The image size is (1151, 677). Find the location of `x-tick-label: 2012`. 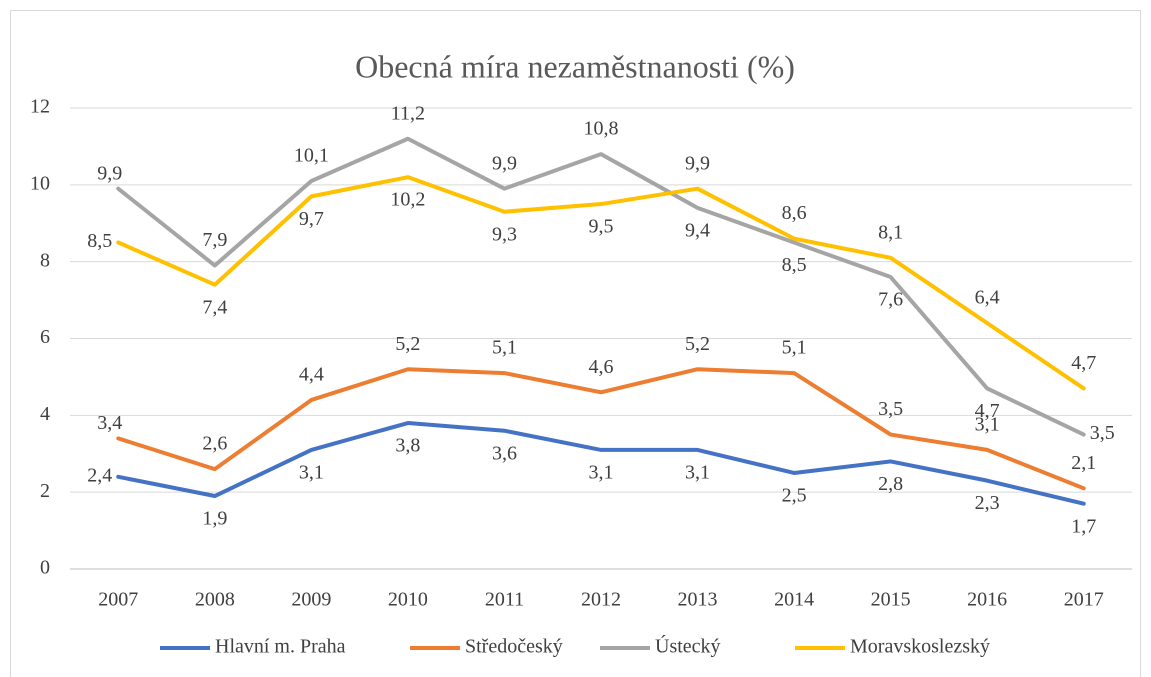

x-tick-label: 2012 is located at coordinates (601, 600).